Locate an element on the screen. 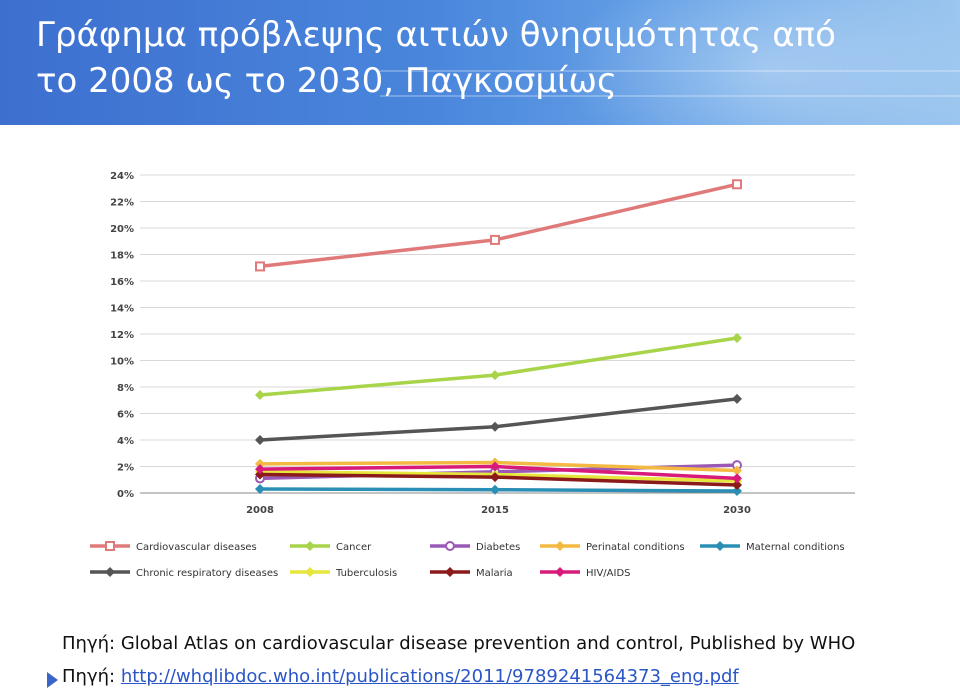  y-tick-label: 16% is located at coordinates (122, 282).